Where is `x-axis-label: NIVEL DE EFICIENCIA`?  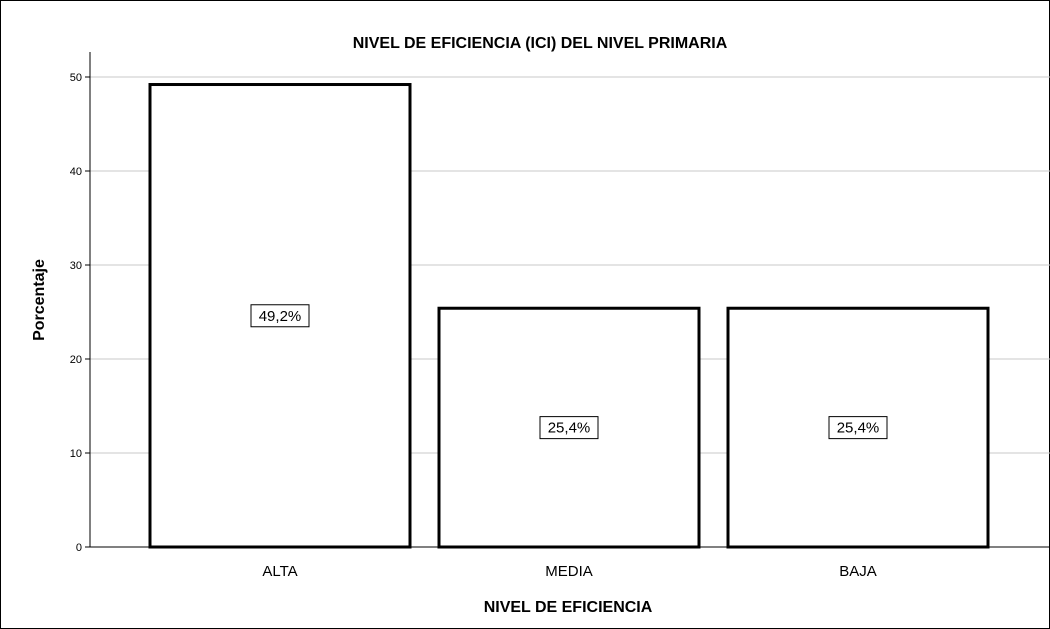 x-axis-label: NIVEL DE EFICIENCIA is located at coordinates (568, 607).